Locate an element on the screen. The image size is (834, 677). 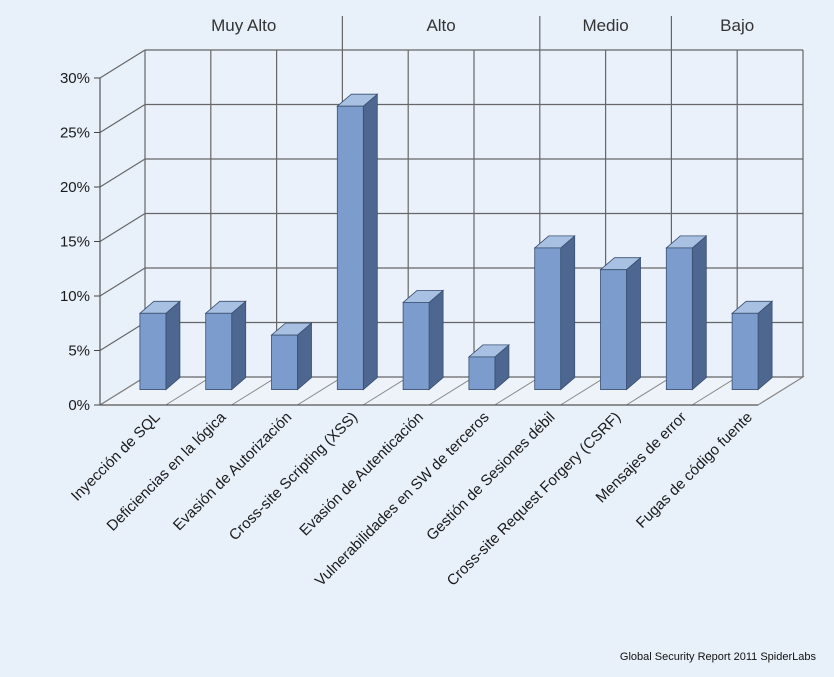
y-tick-label: 20% is located at coordinates (75, 187).